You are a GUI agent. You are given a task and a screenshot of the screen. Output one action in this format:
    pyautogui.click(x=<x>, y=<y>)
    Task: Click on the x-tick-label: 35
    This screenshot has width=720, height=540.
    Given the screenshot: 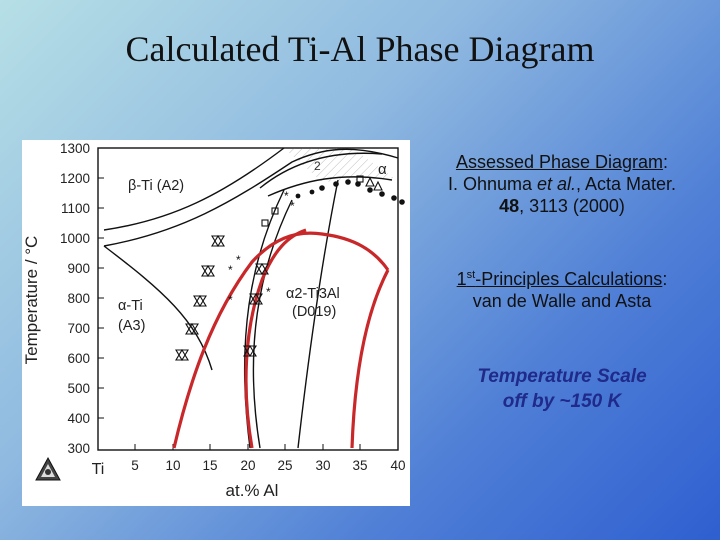 What is the action you would take?
    pyautogui.click(x=359, y=465)
    